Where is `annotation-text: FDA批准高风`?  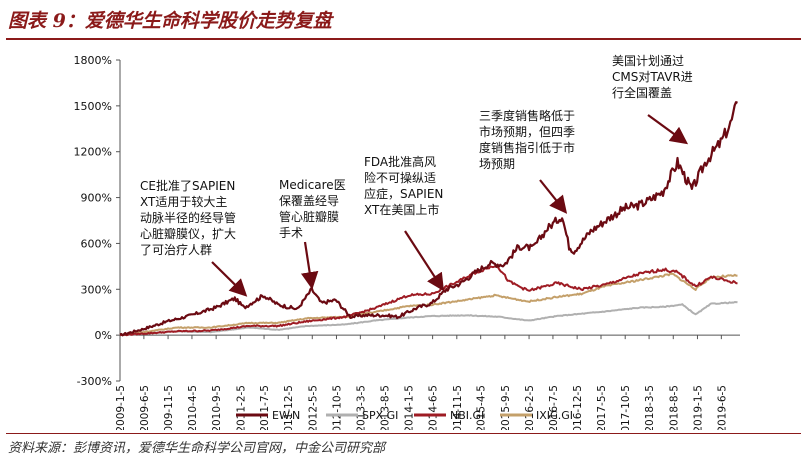
annotation-text: FDA批准高风 is located at coordinates (400, 161).